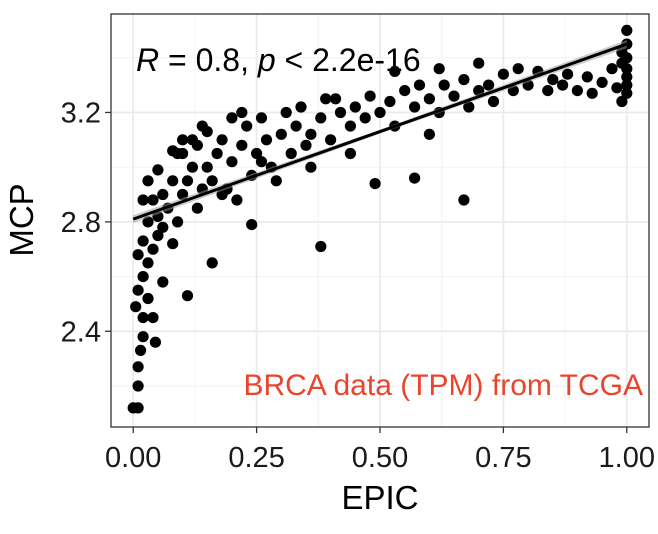 The image size is (658, 534). Describe the element at coordinates (208, 60) in the screenshot. I see `r-value: = 0.8,` at that location.